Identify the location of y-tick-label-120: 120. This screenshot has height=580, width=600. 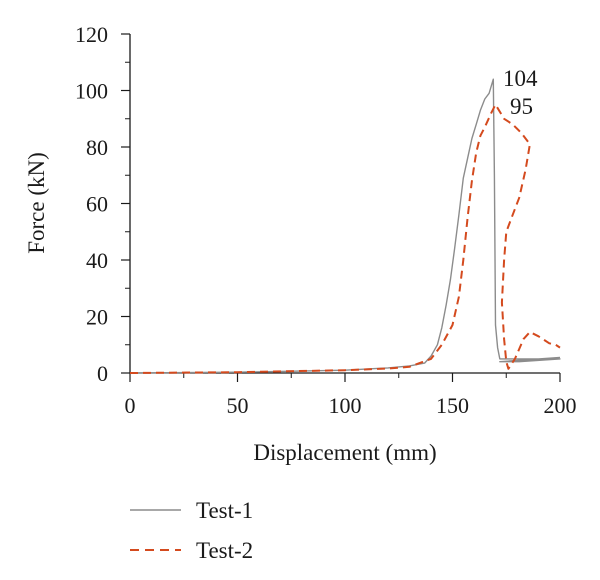
(91, 34).